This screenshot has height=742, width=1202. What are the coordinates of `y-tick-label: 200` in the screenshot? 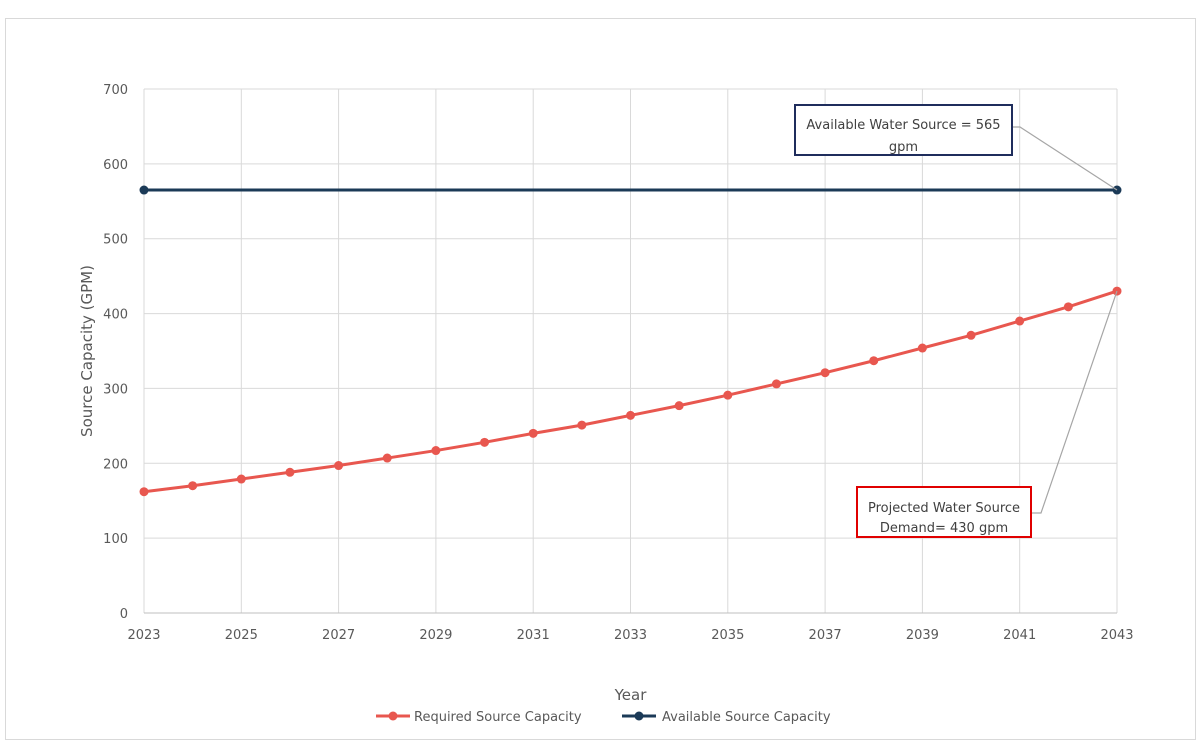 It's located at (115, 464).